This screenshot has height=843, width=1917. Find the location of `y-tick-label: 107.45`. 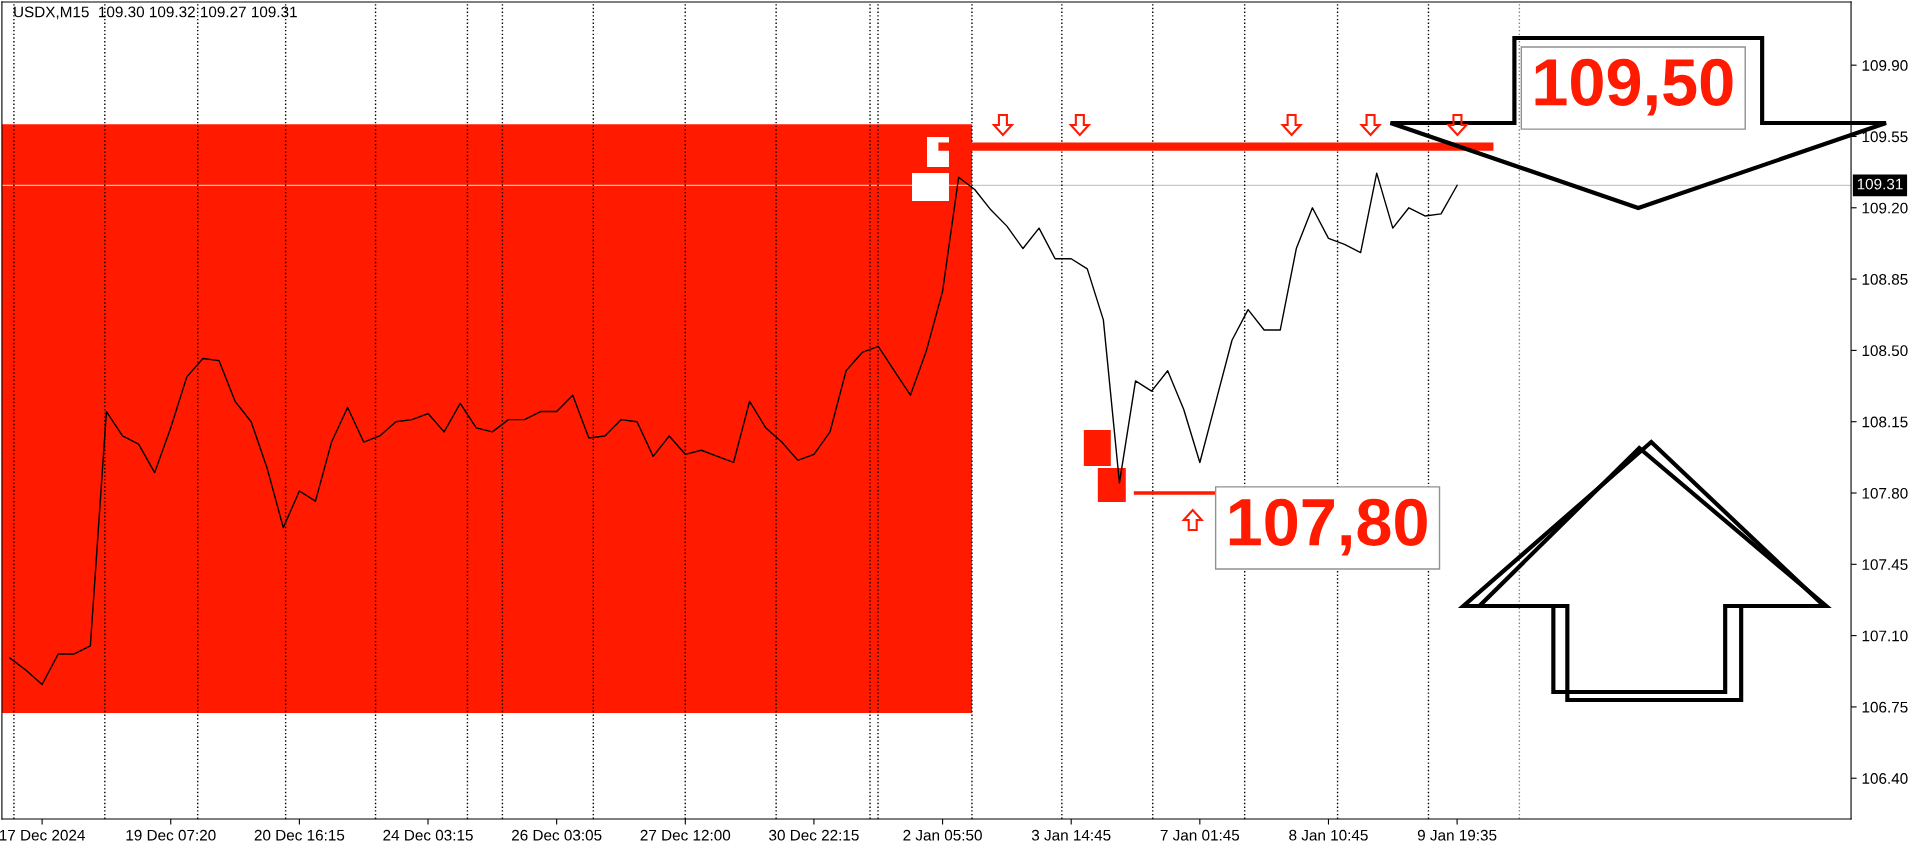

y-tick-label: 107.45 is located at coordinates (1885, 564).